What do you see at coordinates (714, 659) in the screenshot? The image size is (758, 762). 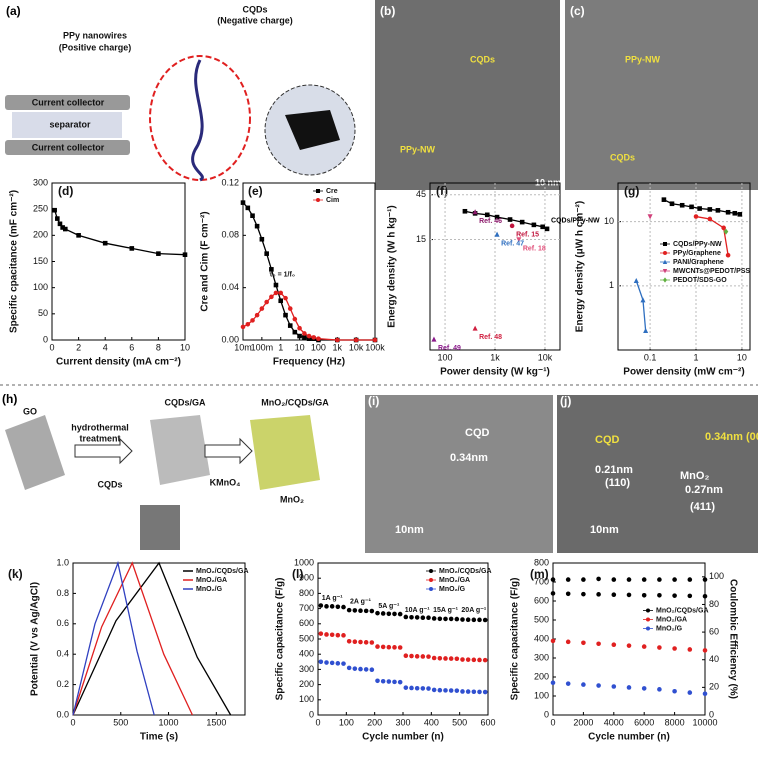 I see `y2-tick-label: 40` at bounding box center [714, 659].